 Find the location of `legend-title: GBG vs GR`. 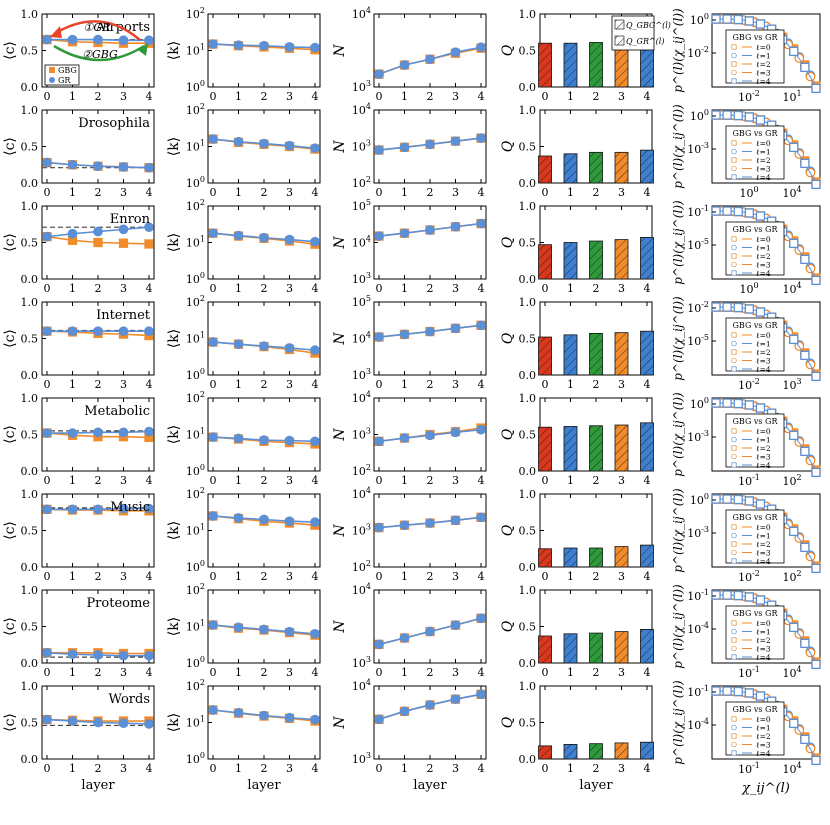

legend-title: GBG vs GR is located at coordinates (756, 709).